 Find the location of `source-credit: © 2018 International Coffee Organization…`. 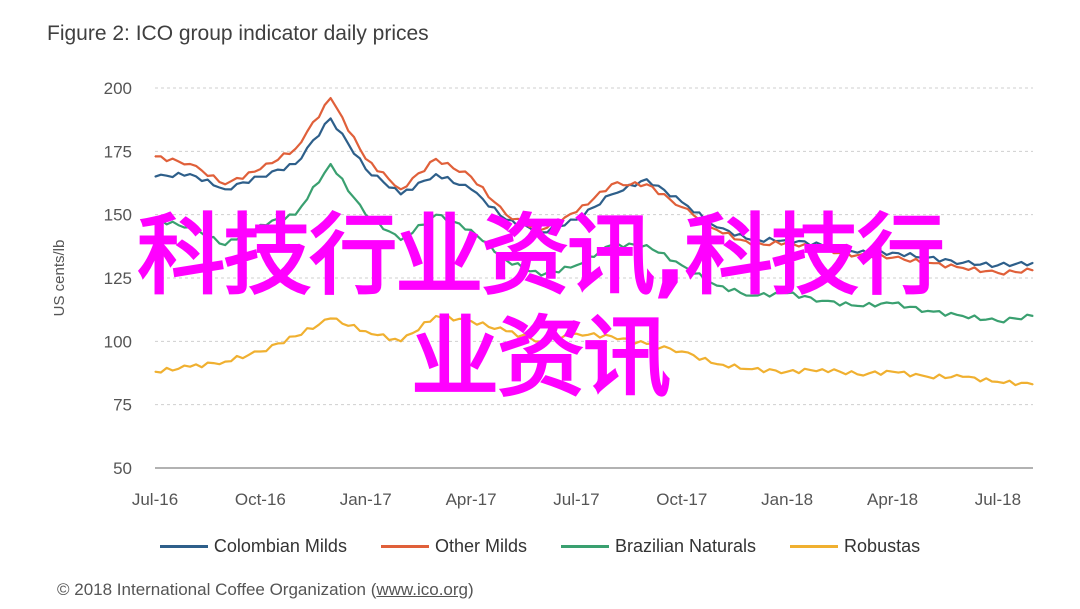

source-credit: © 2018 International Coffee Organization… is located at coordinates (265, 590).